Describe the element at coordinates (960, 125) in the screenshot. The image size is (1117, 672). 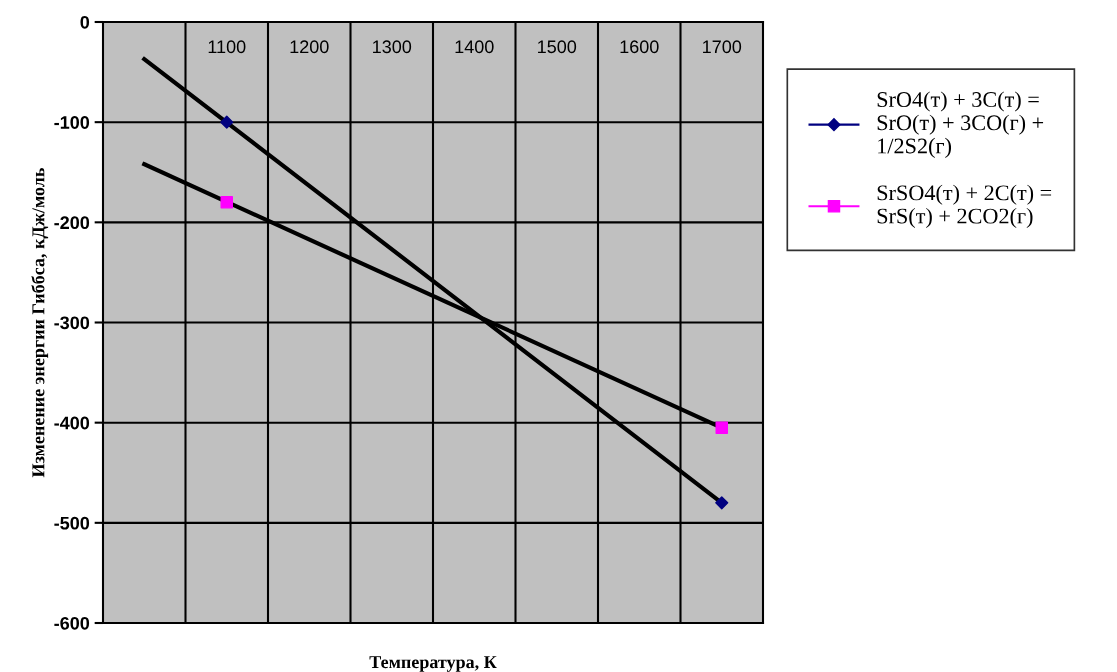
I see `legend-label: SrO4(т) + 3C(т) = SrO(т) + 3CO(г) + 1/2S2(г)` at that location.